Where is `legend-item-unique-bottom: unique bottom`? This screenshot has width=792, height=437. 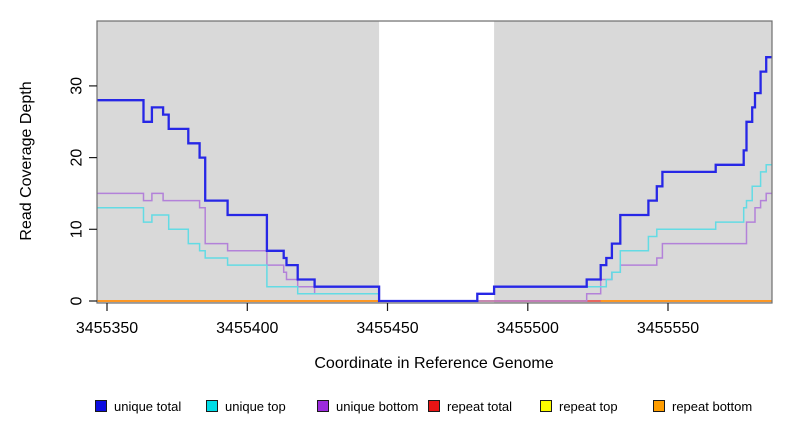 legend-item-unique-bottom: unique bottom is located at coordinates (367, 406).